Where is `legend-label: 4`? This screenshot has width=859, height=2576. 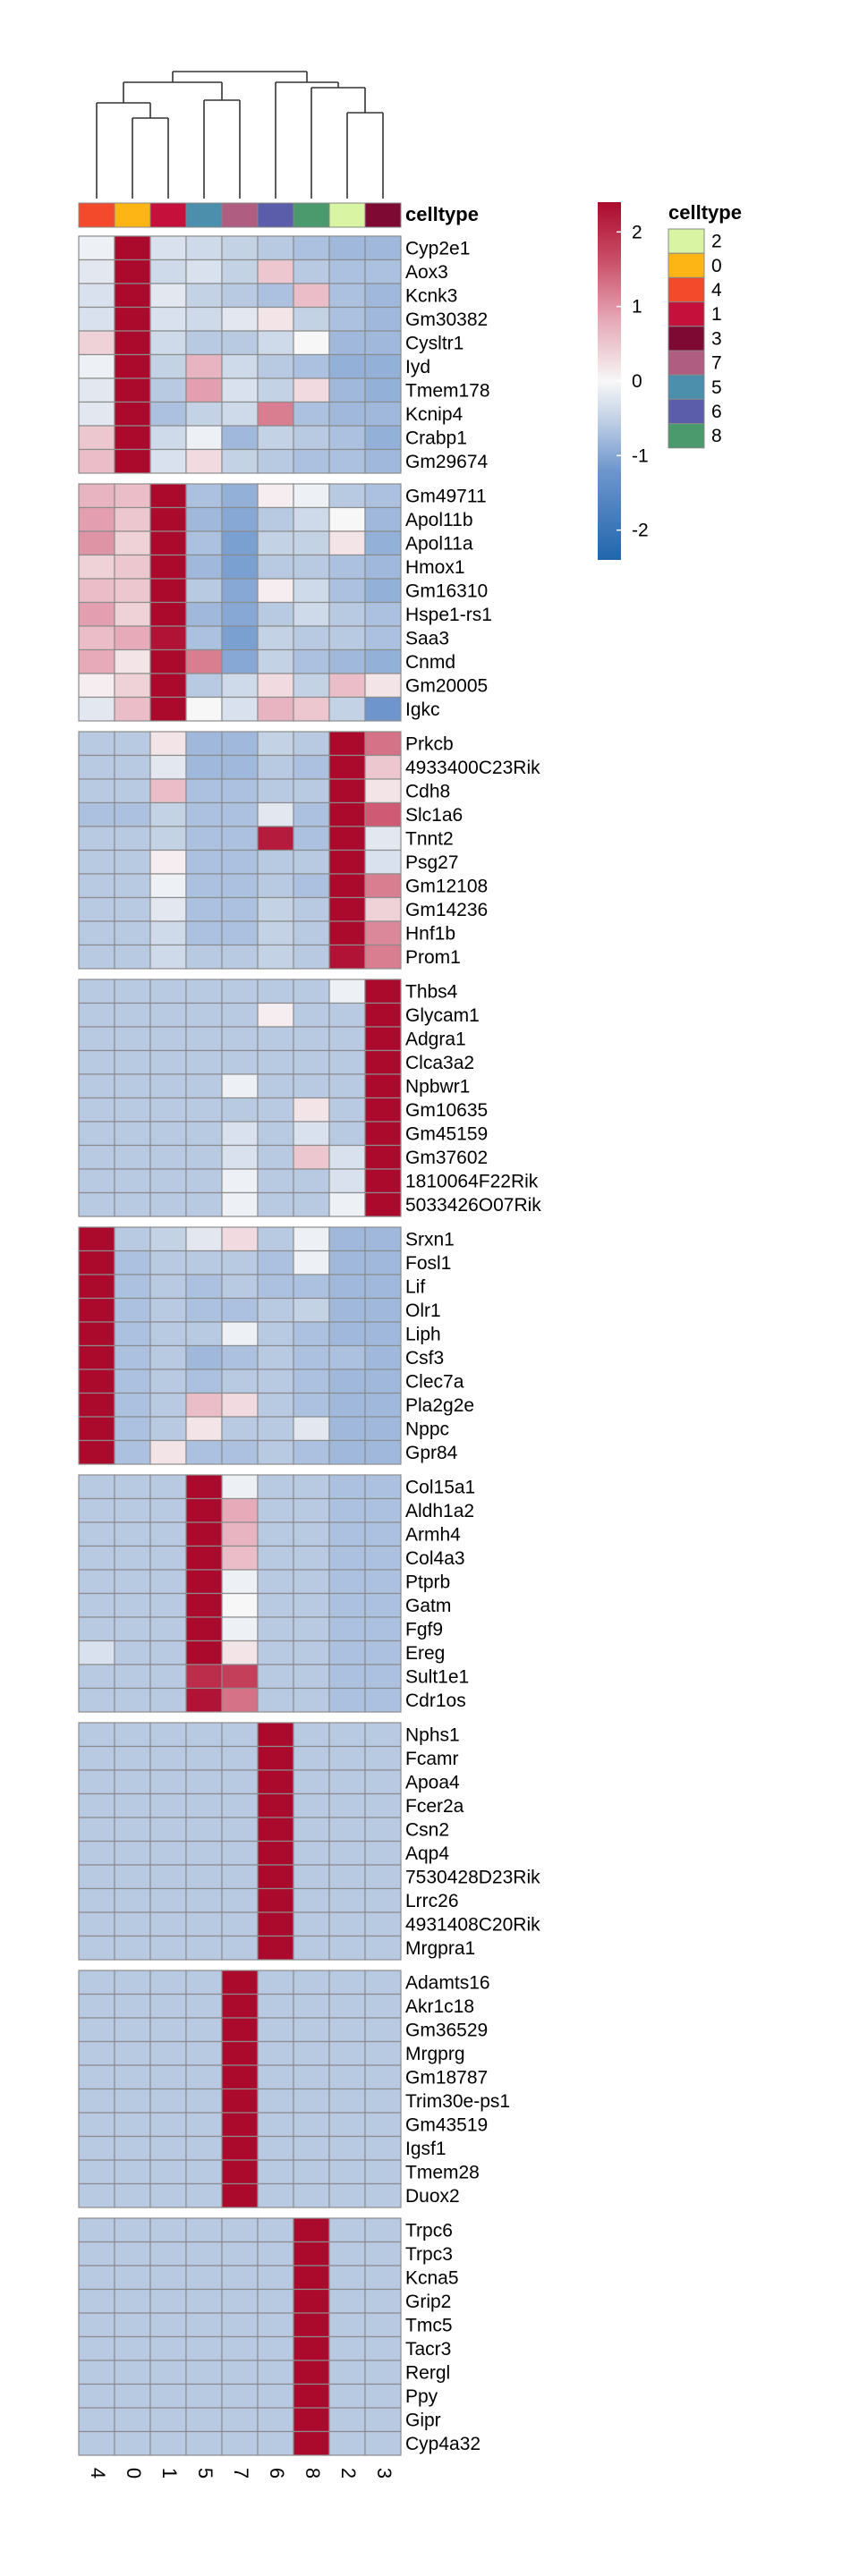 legend-label: 4 is located at coordinates (716, 290).